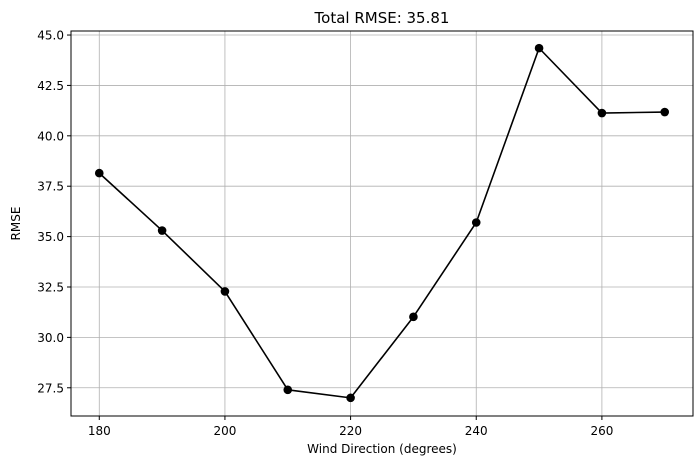 This screenshot has height=474, width=699. What do you see at coordinates (50, 136) in the screenshot?
I see `y-tick-label: 40.0` at bounding box center [50, 136].